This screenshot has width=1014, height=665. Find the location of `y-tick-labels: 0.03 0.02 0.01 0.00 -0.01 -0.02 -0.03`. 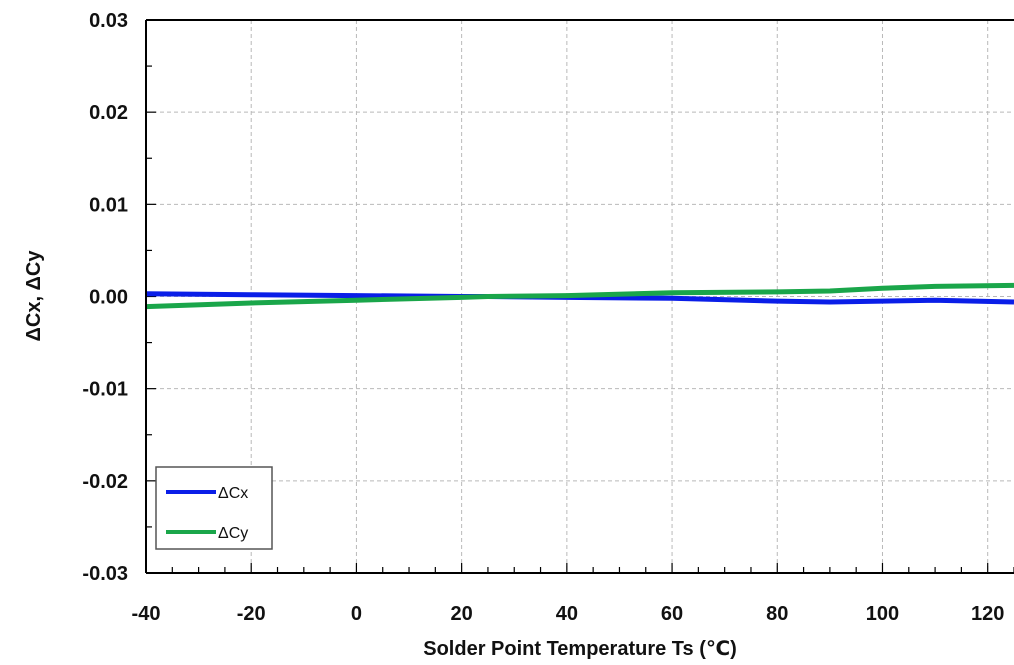

y-tick-labels: 0.03 0.02 0.01 0.00 -0.01 -0.02 -0.03 is located at coordinates (105, 297).